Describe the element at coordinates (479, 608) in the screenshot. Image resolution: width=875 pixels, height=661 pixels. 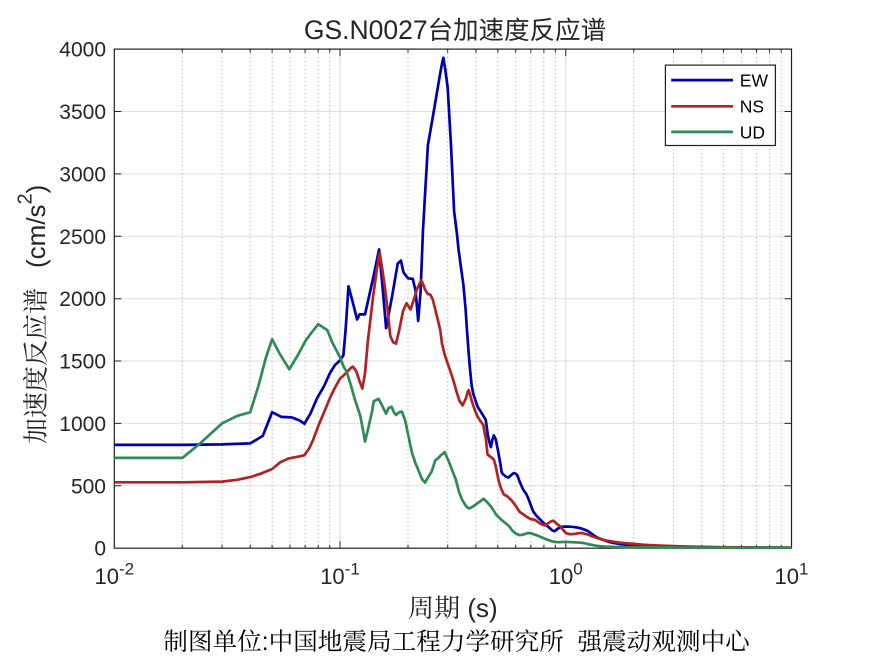
I see `svg-text: (s)` at that location.